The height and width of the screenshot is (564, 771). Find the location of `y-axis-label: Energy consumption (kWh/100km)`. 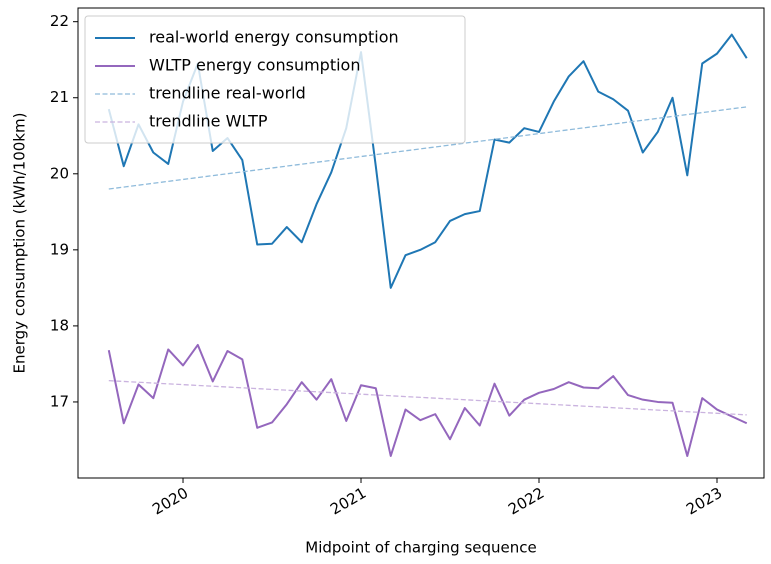

y-axis-label: Energy consumption (kWh/100km) is located at coordinates (20, 243).